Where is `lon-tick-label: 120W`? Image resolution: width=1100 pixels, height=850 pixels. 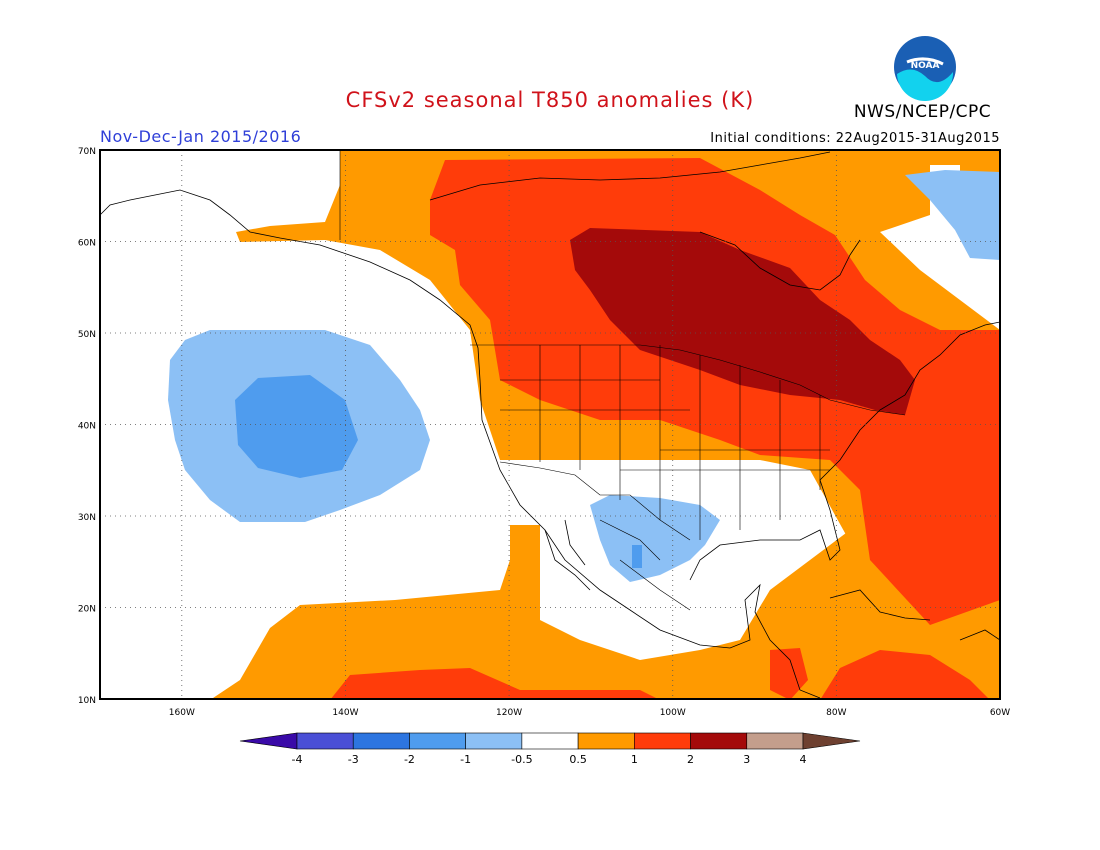 lon-tick-label: 120W is located at coordinates (509, 713).